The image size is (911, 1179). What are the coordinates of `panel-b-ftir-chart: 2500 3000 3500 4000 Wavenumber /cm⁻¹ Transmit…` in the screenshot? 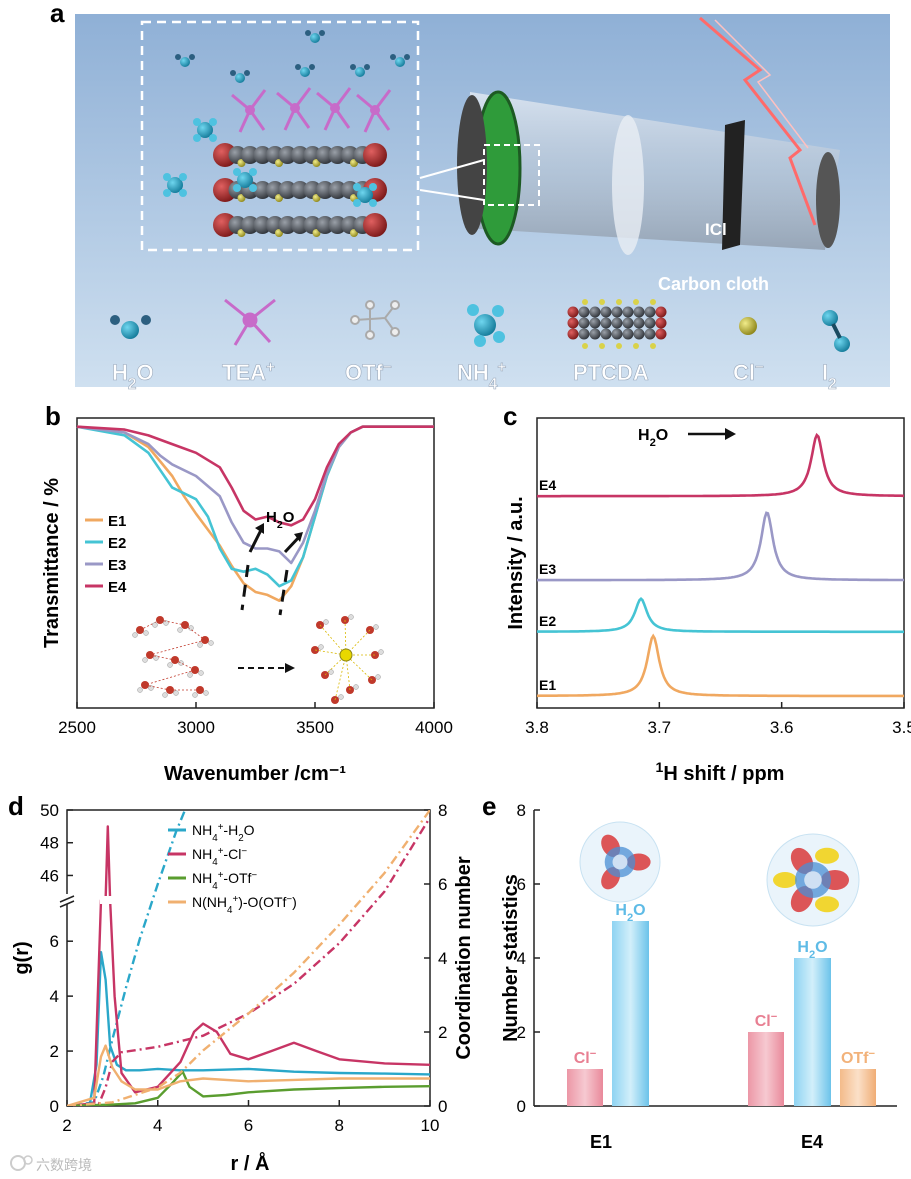 It's located at (247, 601).